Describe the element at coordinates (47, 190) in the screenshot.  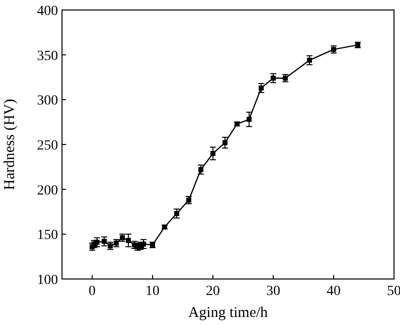
I see `y-tick-label: 200` at that location.